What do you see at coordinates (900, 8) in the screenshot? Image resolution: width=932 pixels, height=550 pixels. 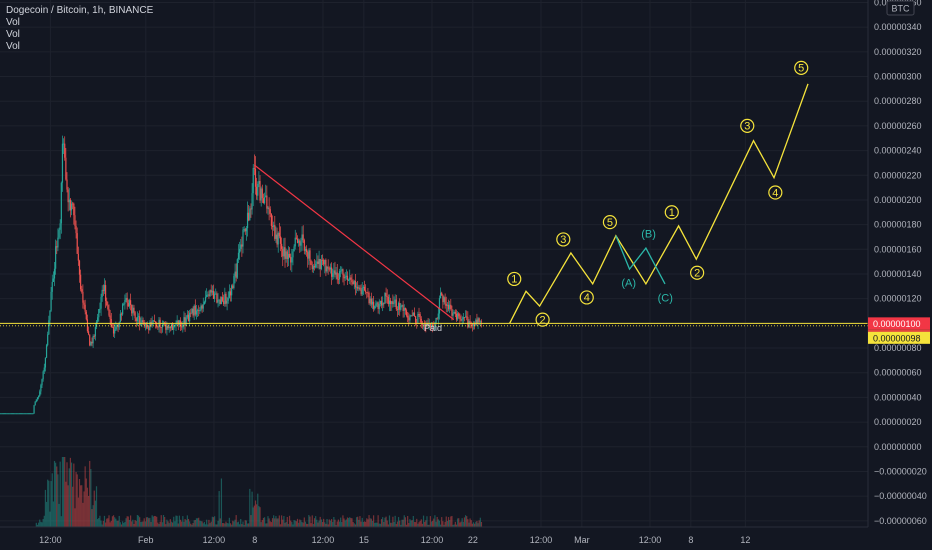 I see `currency-badge` at bounding box center [900, 8].